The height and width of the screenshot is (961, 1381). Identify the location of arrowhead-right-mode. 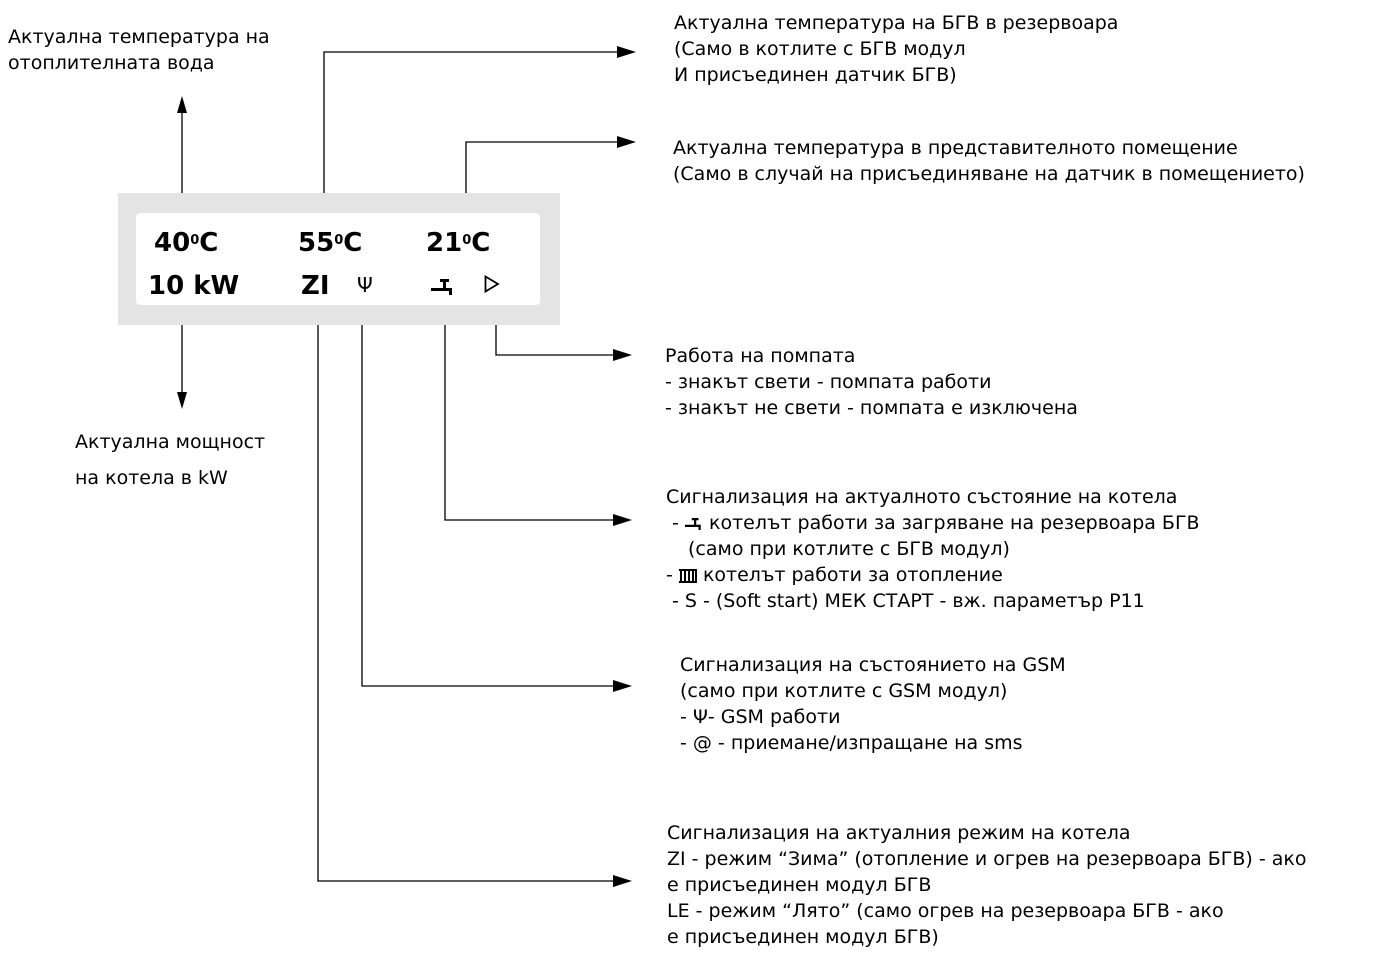
(622, 881).